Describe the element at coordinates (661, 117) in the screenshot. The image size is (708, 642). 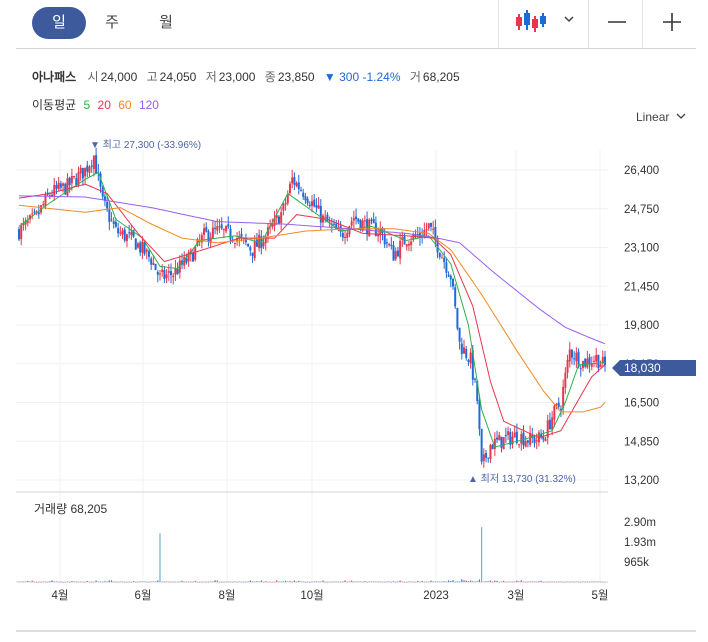
I see `scale-mode-dropdown: Linear` at that location.